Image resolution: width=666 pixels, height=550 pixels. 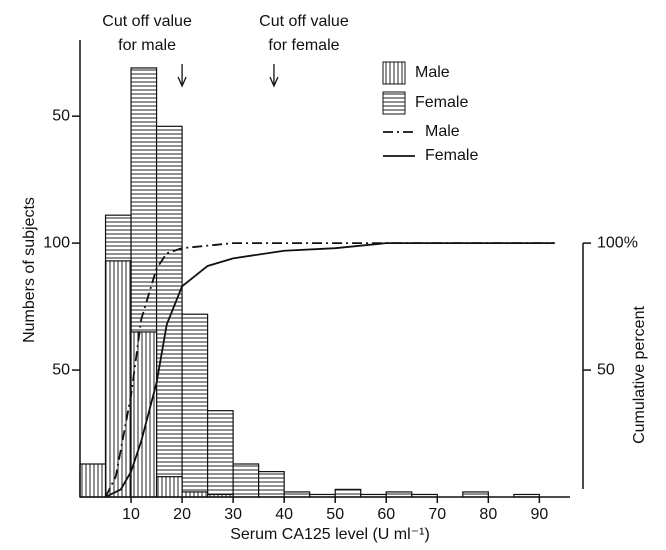 What do you see at coordinates (330, 534) in the screenshot?
I see `x-axis-title: Serum CA125 level (U ml⁻¹)` at bounding box center [330, 534].